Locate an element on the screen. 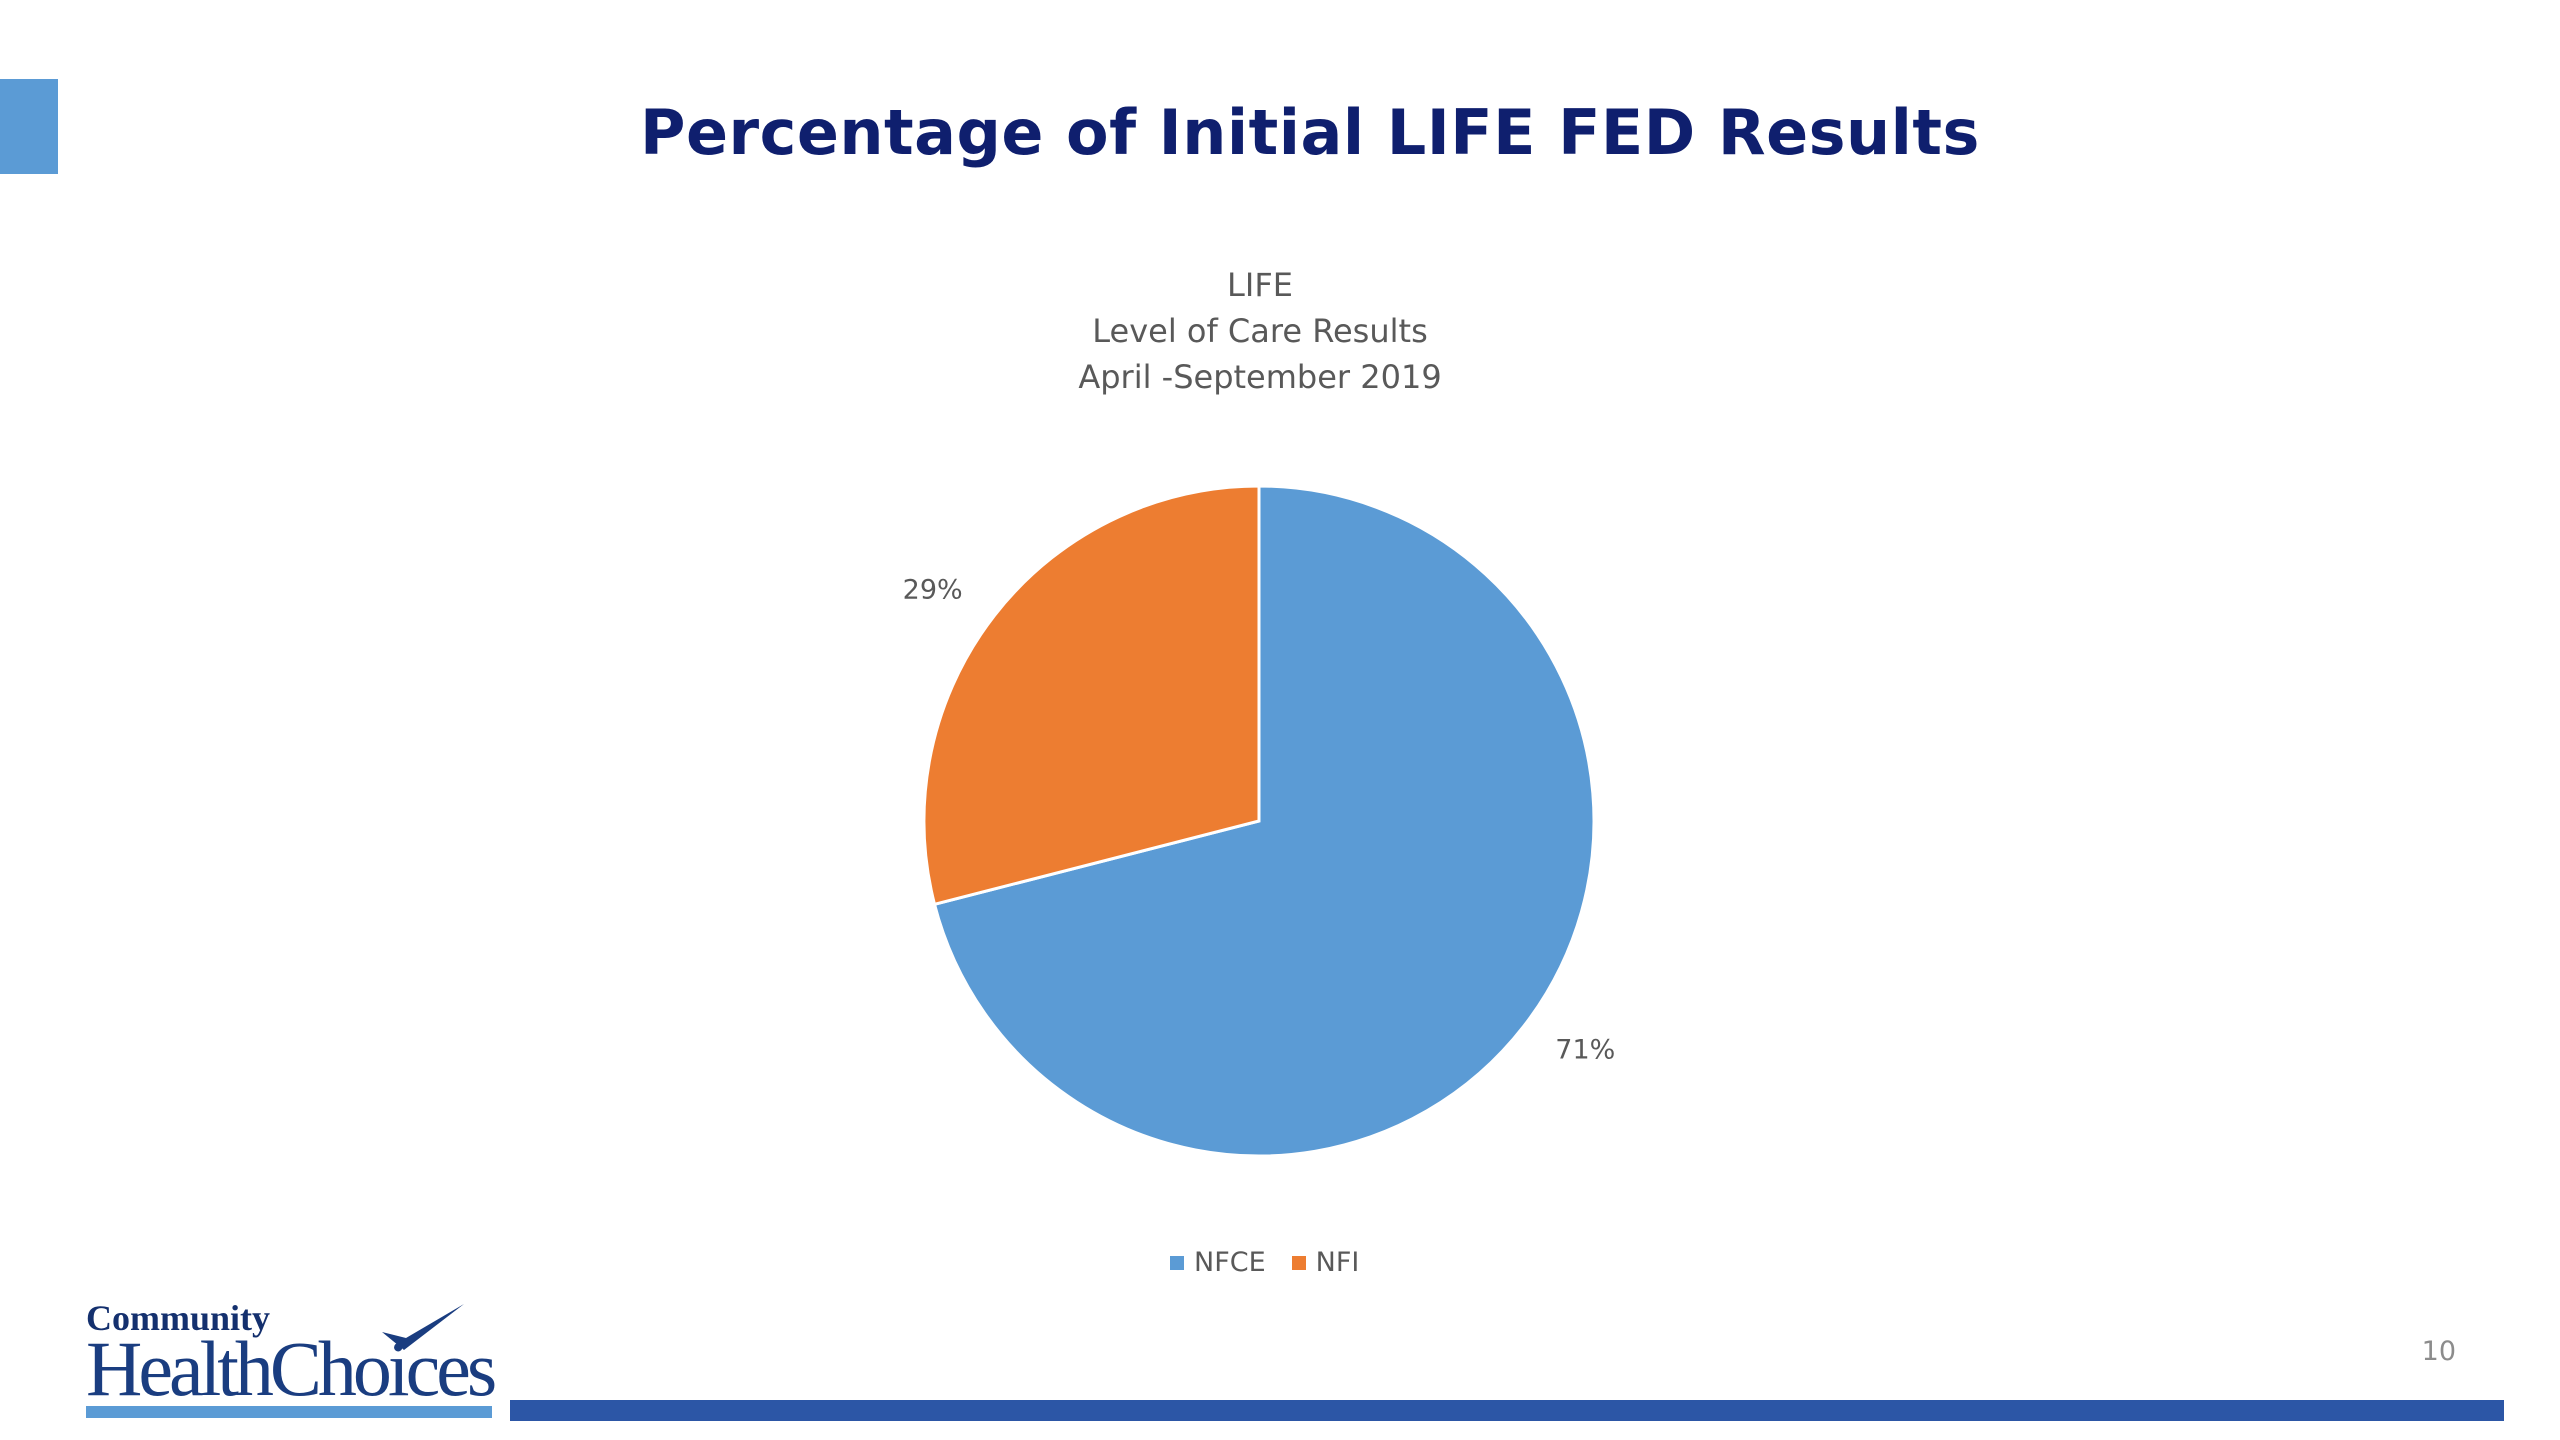 The image size is (2560, 1440). page-number: 10 is located at coordinates (2438, 1351).